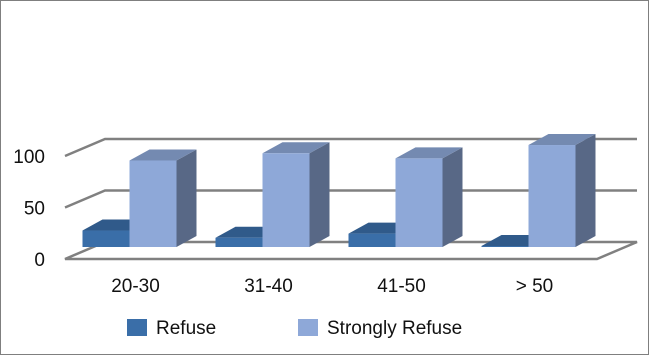  What do you see at coordinates (135, 286) in the screenshot?
I see `x-tick-label: 20-30` at bounding box center [135, 286].